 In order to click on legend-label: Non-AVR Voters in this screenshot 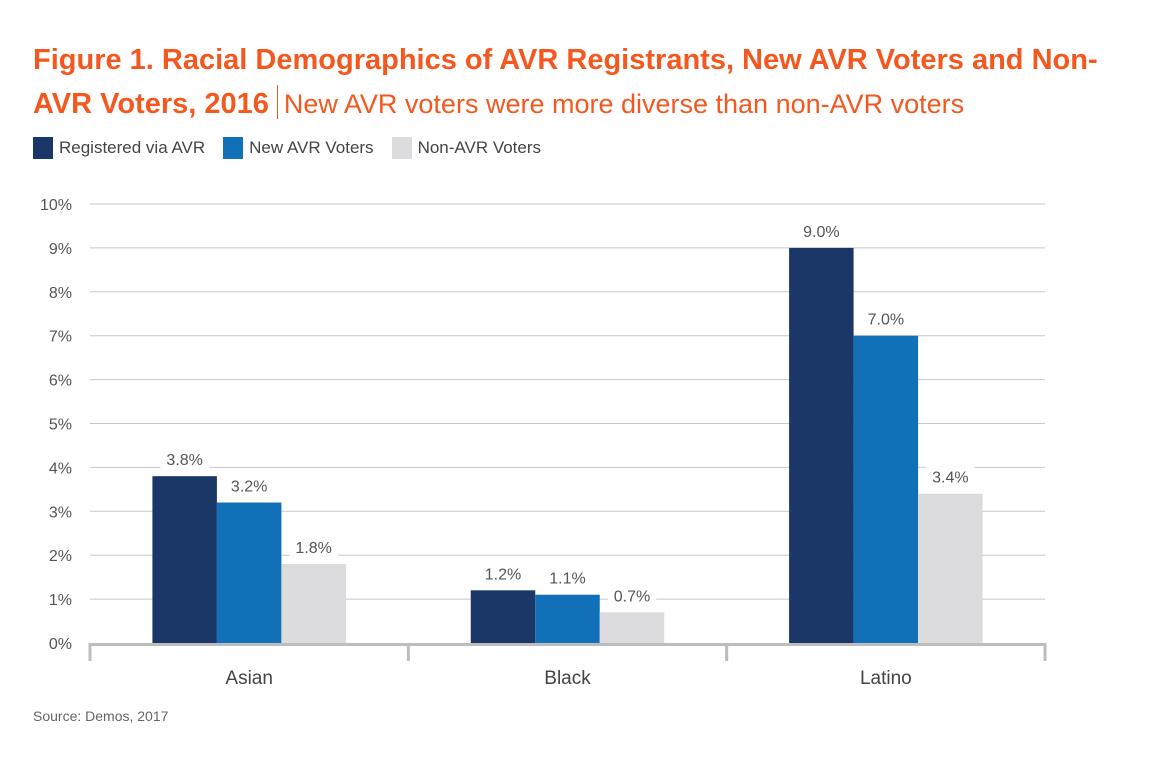, I will do `click(479, 147)`.